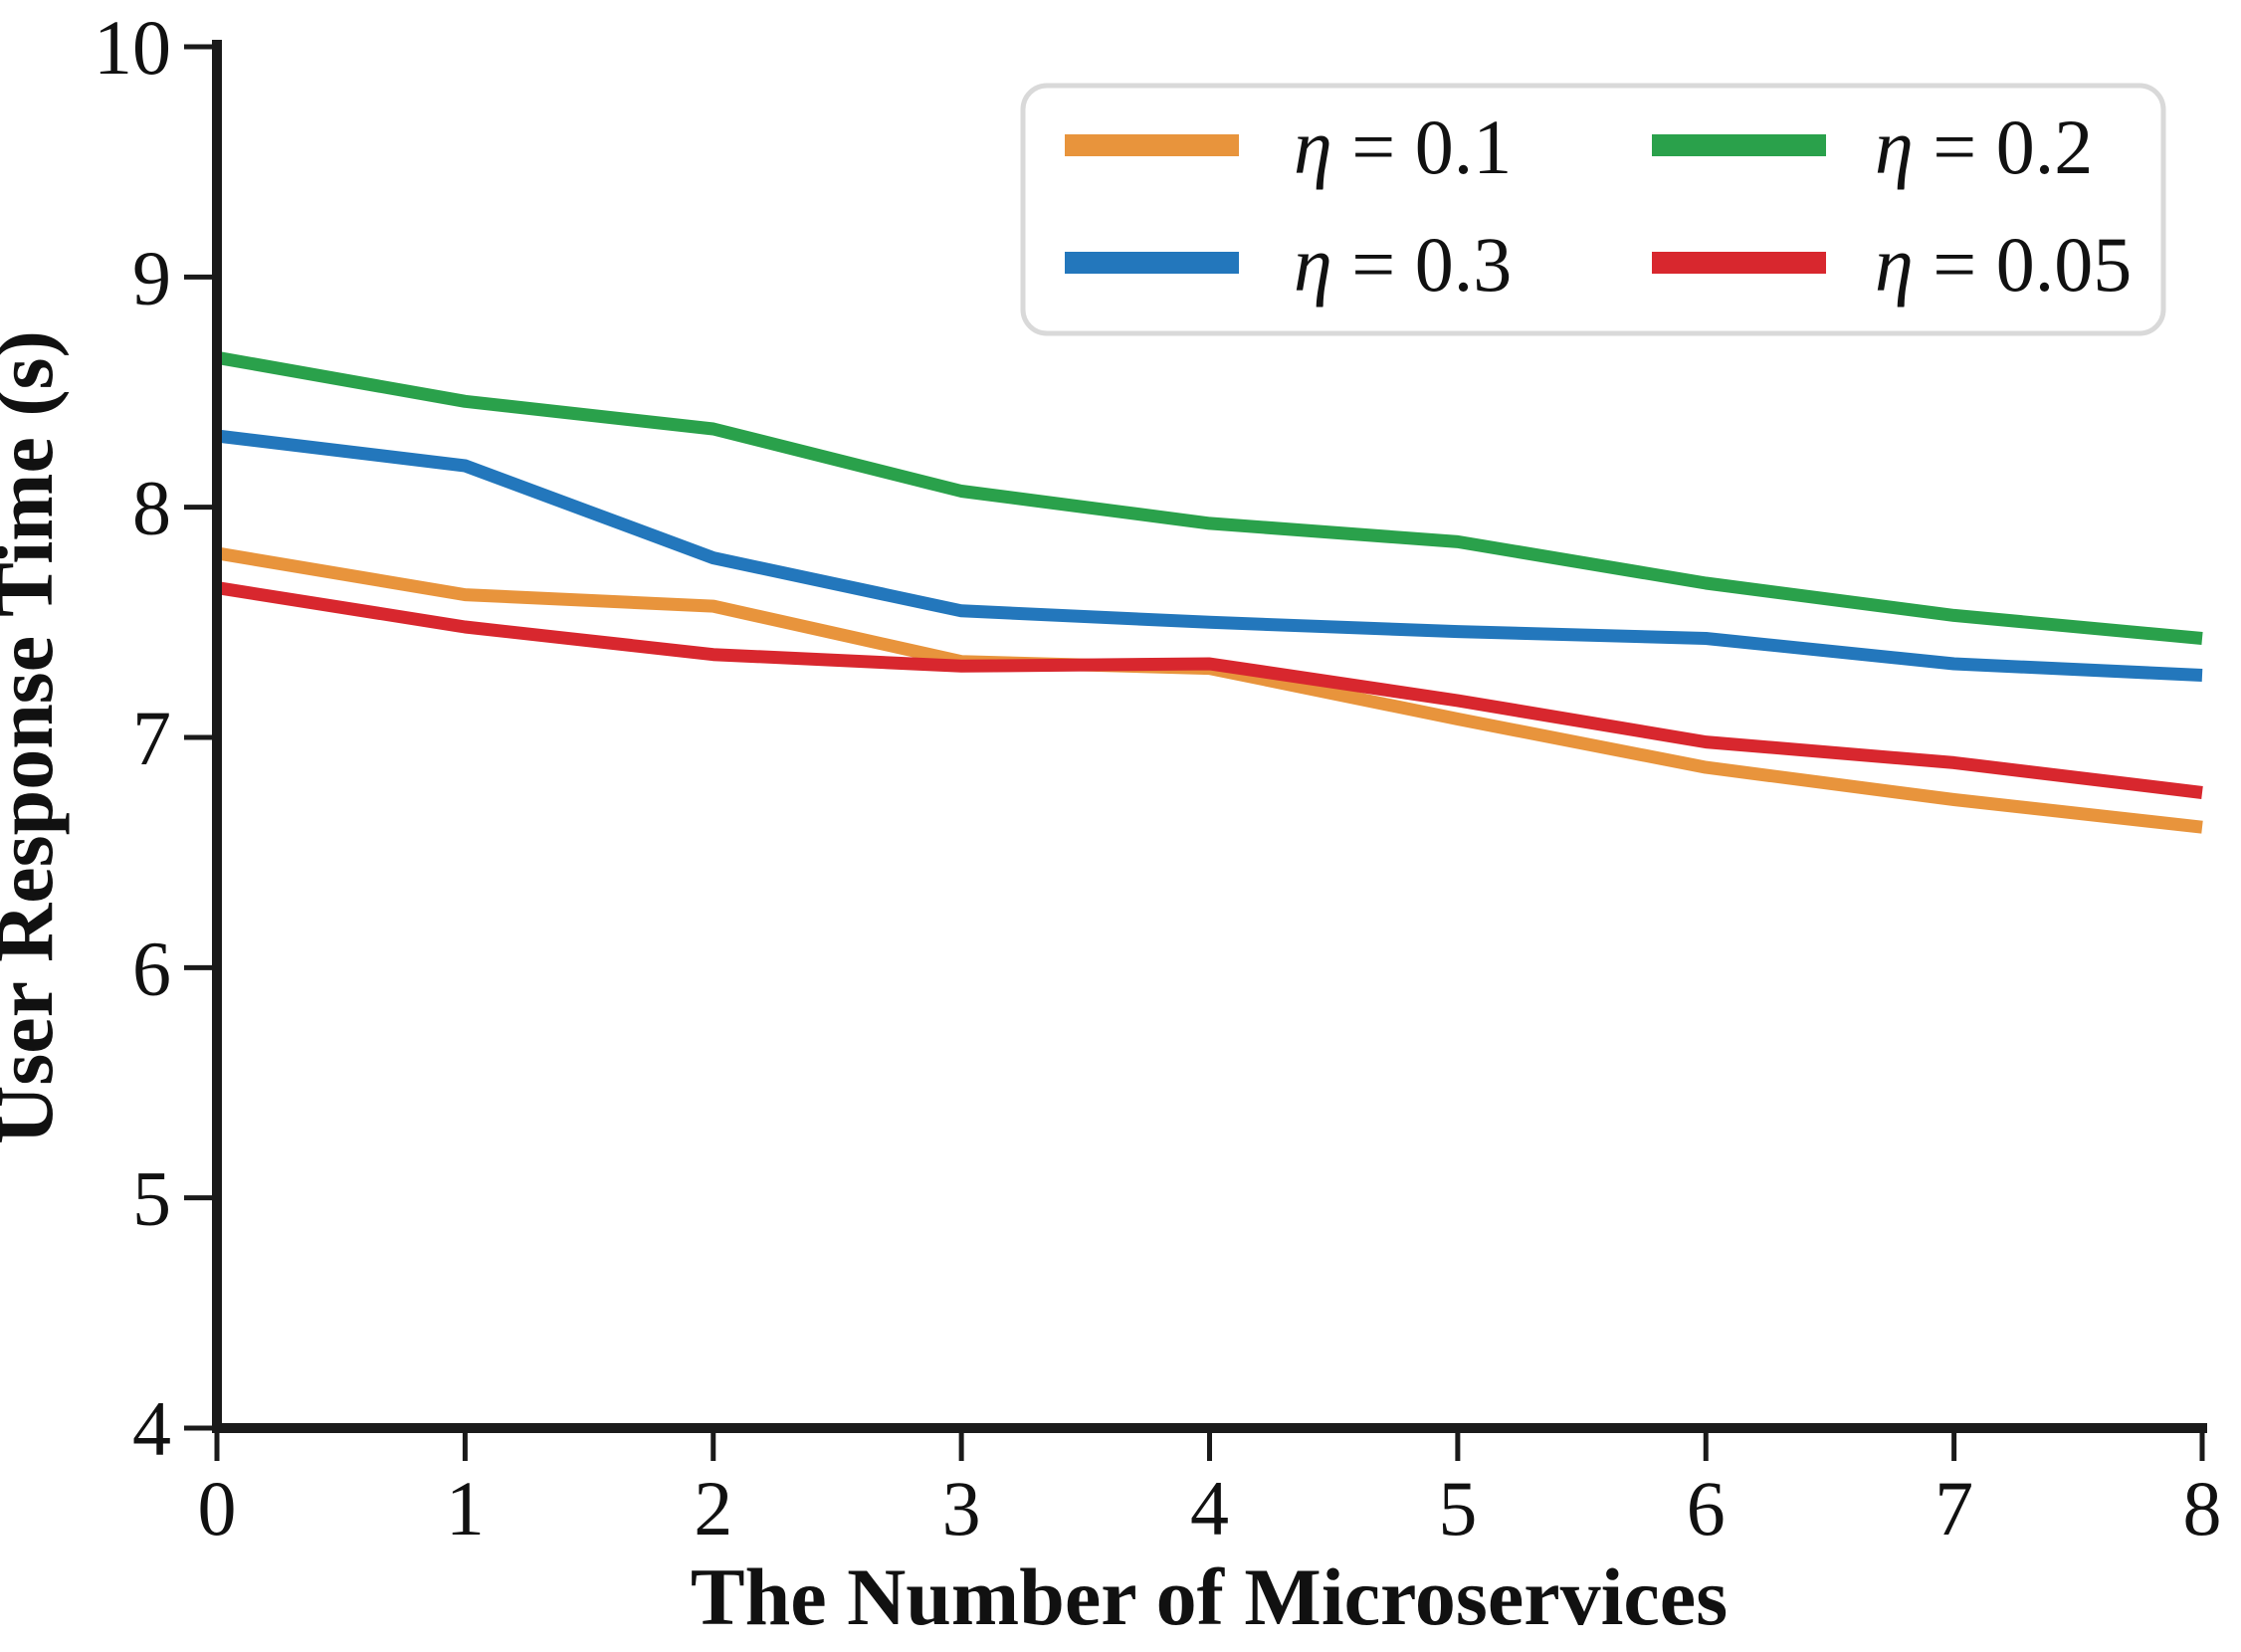  What do you see at coordinates (1209, 1596) in the screenshot?
I see `x-axis-title: The Number of Microservices` at bounding box center [1209, 1596].